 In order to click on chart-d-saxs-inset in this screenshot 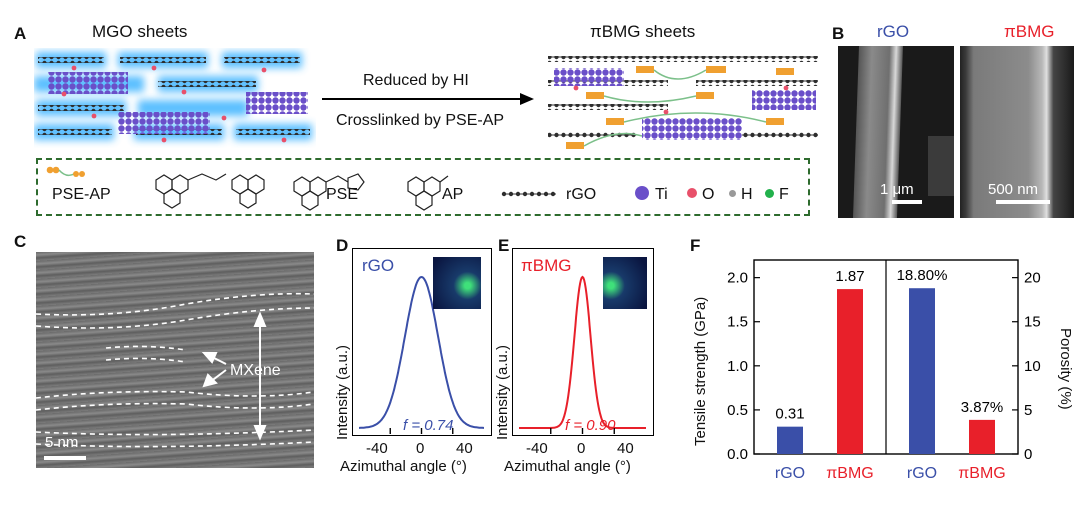, I will do `click(457, 283)`.